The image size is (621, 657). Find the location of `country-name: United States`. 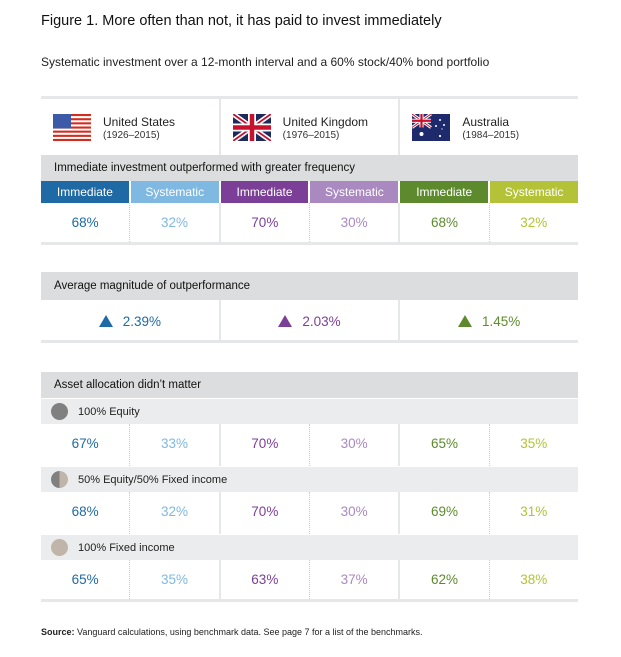

country-name: United States is located at coordinates (139, 121).